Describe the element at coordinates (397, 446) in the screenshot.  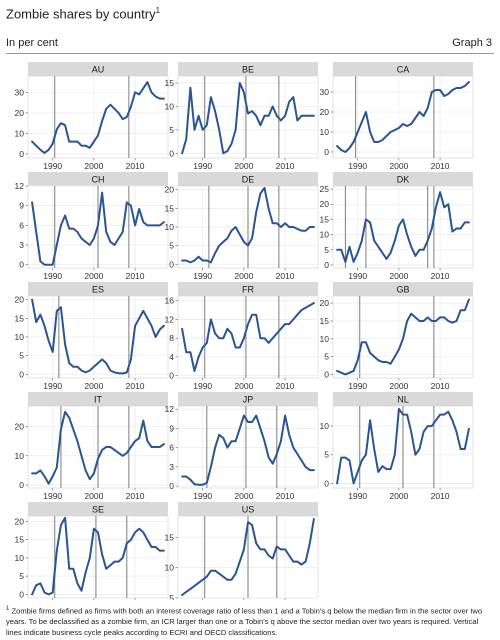
I see `panel-nl: NL 0 5 10 1990 2000 2010` at that location.